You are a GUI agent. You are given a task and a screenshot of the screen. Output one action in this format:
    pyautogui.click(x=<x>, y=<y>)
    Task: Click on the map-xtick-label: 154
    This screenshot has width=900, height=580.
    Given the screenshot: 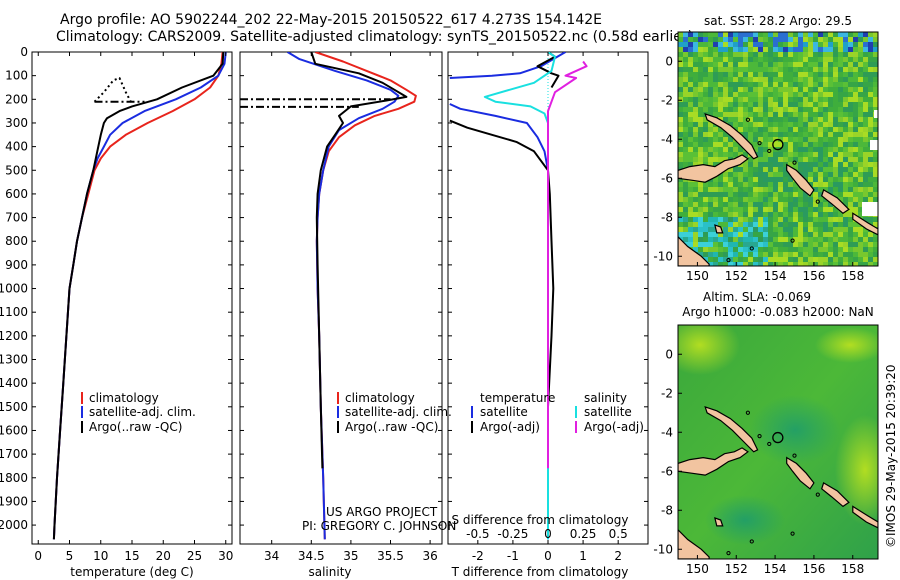 What is the action you would take?
    pyautogui.click(x=775, y=569)
    